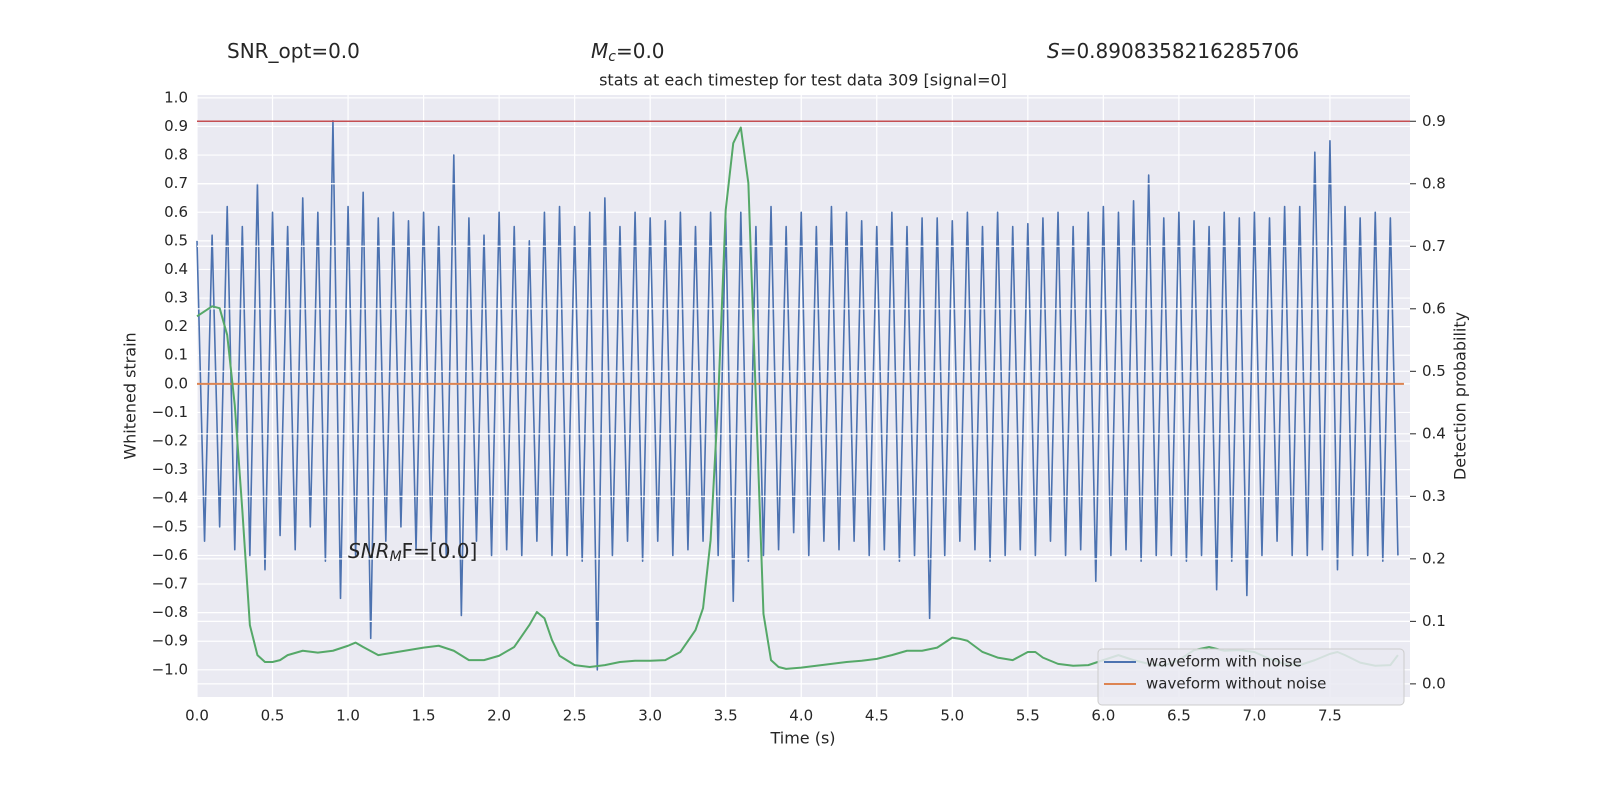 The image size is (1600, 800). I want to click on y2-tick-label: 0.1, so click(1434, 621).